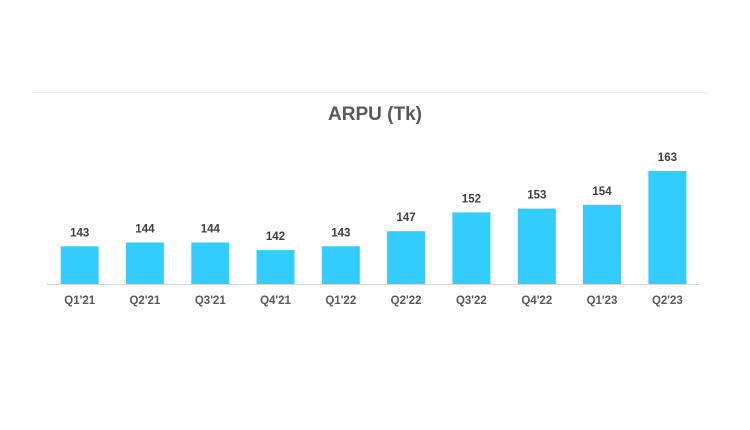 The image size is (750, 430). I want to click on chart-title: ARPU (Tk), so click(375, 114).